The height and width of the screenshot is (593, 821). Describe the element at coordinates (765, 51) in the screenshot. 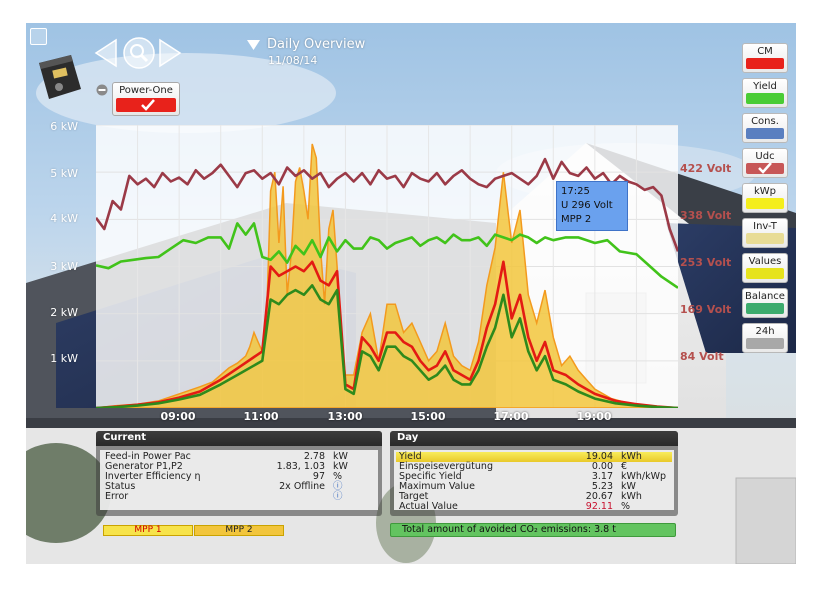

I see `toggle-label: CM` at that location.